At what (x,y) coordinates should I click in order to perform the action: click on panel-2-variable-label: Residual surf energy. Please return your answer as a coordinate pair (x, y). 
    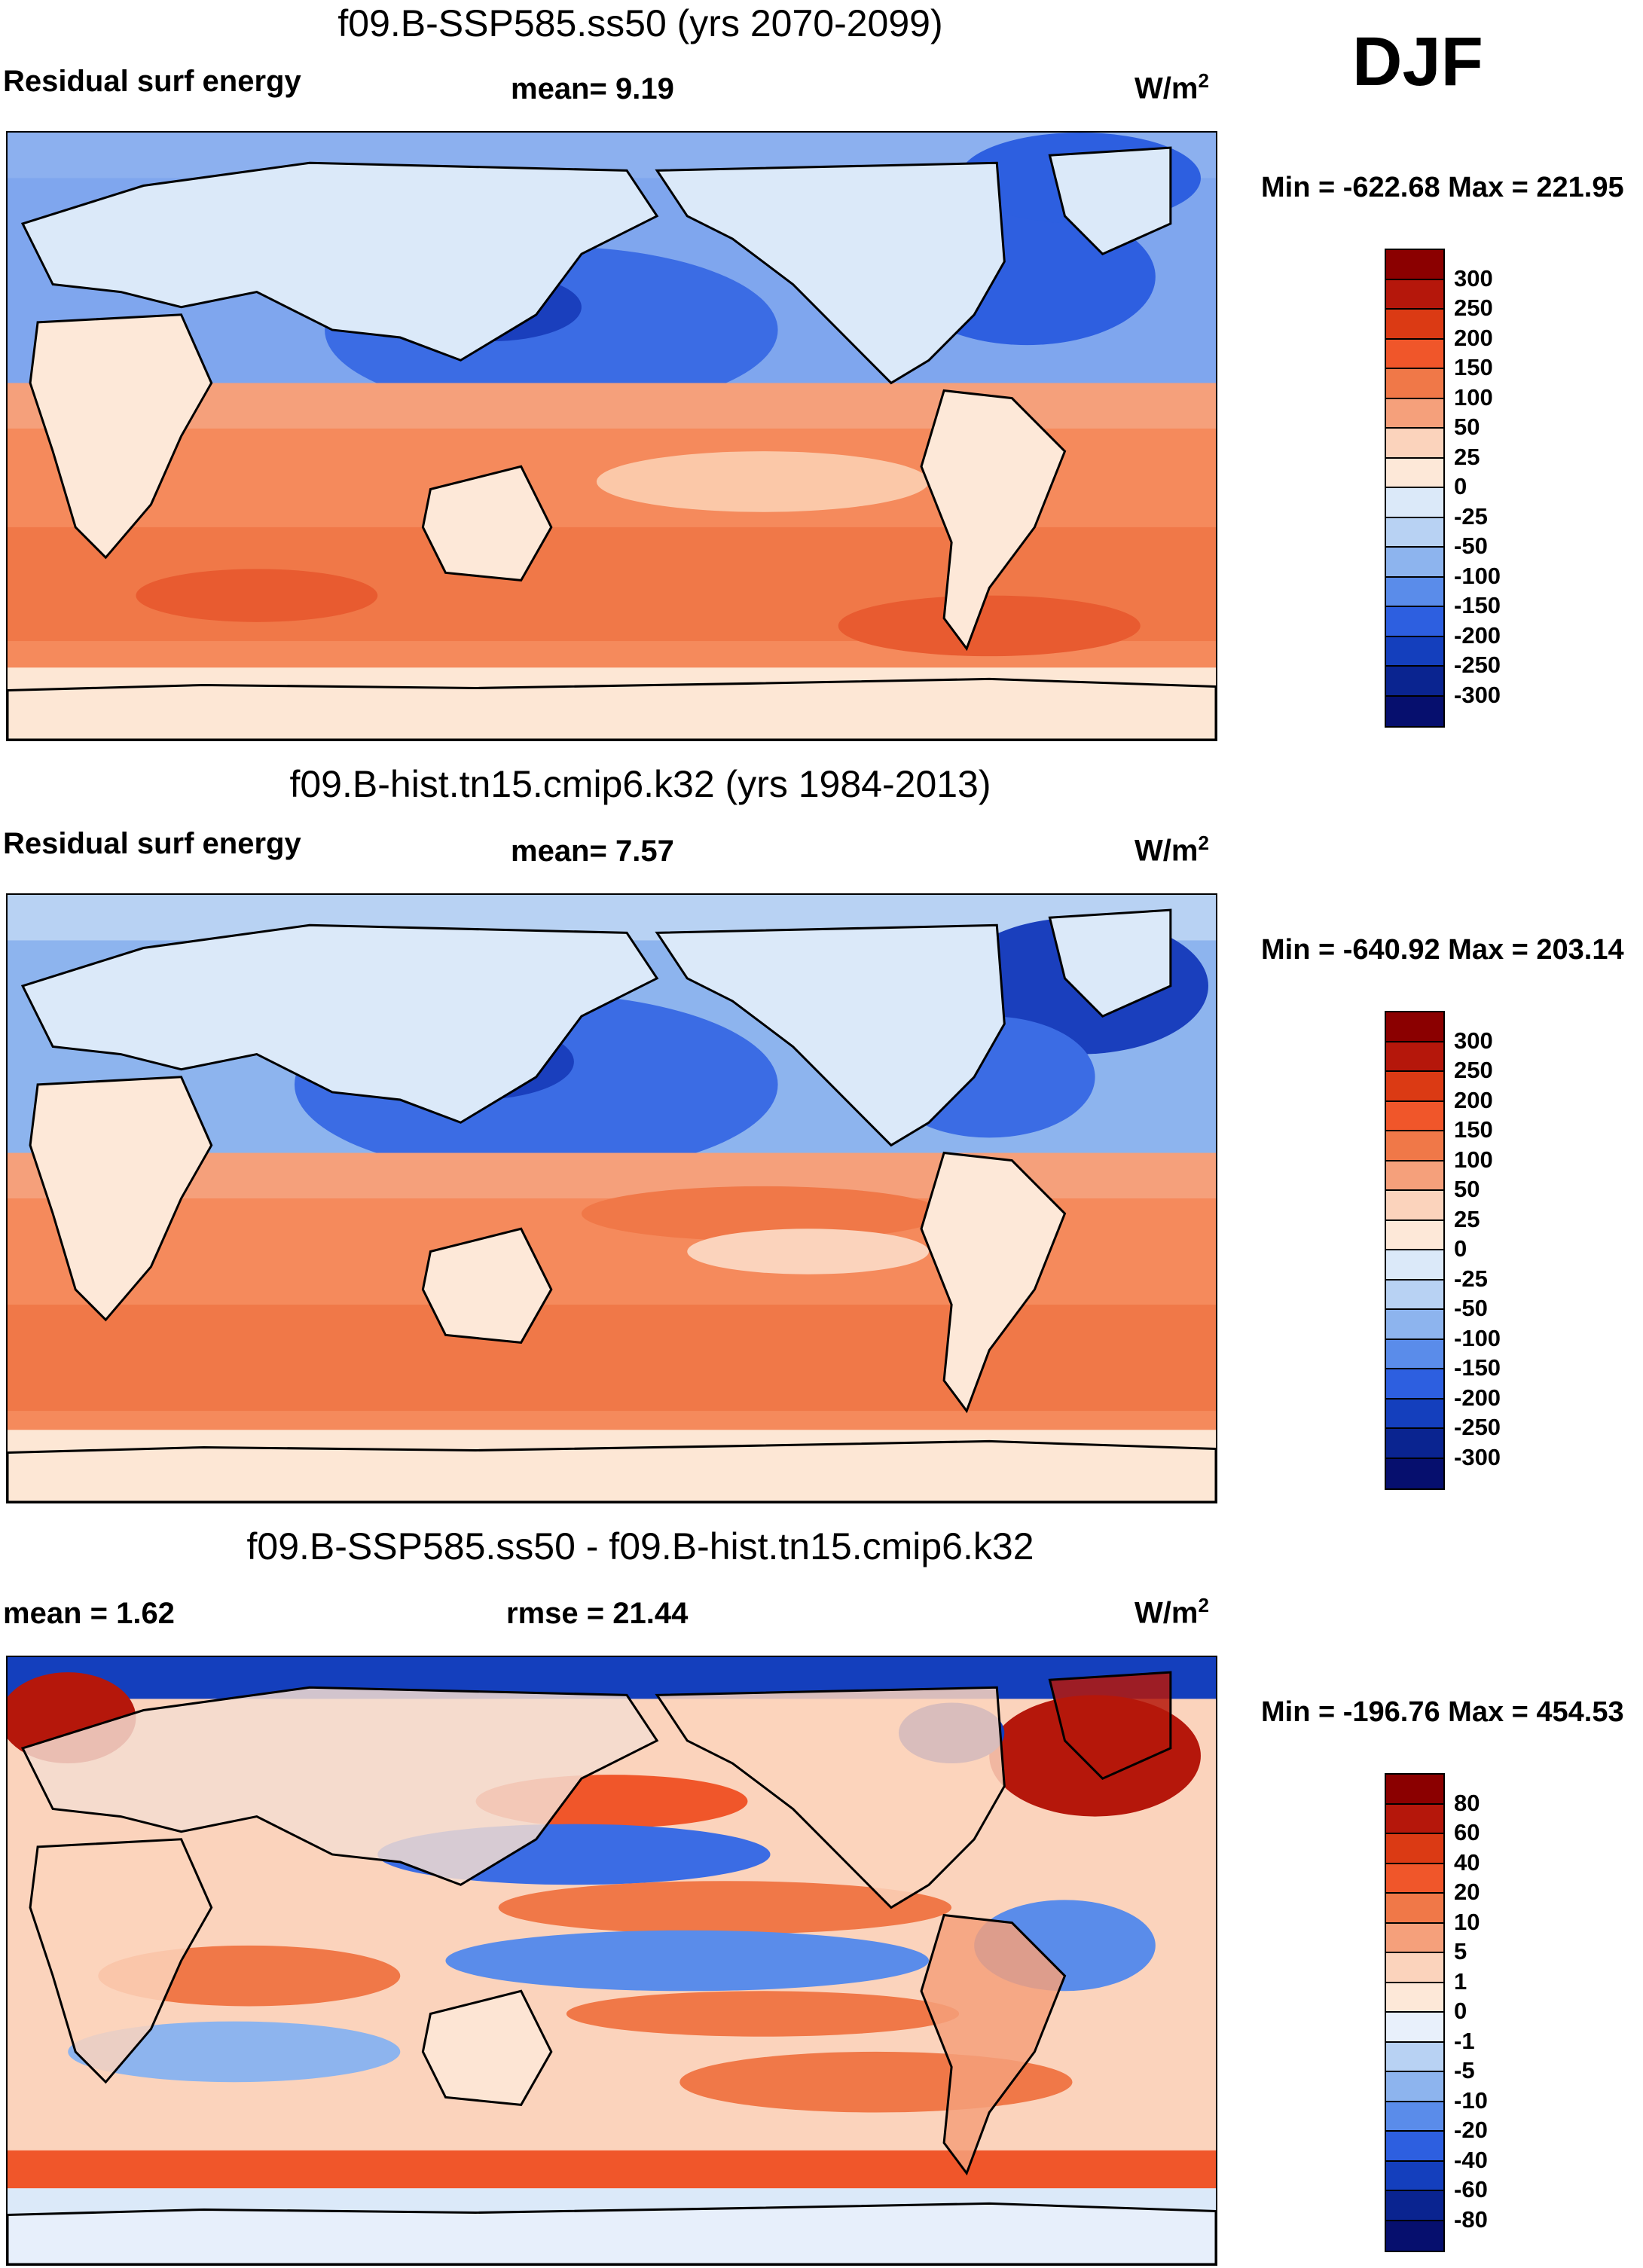
    Looking at the image, I should click on (152, 844).